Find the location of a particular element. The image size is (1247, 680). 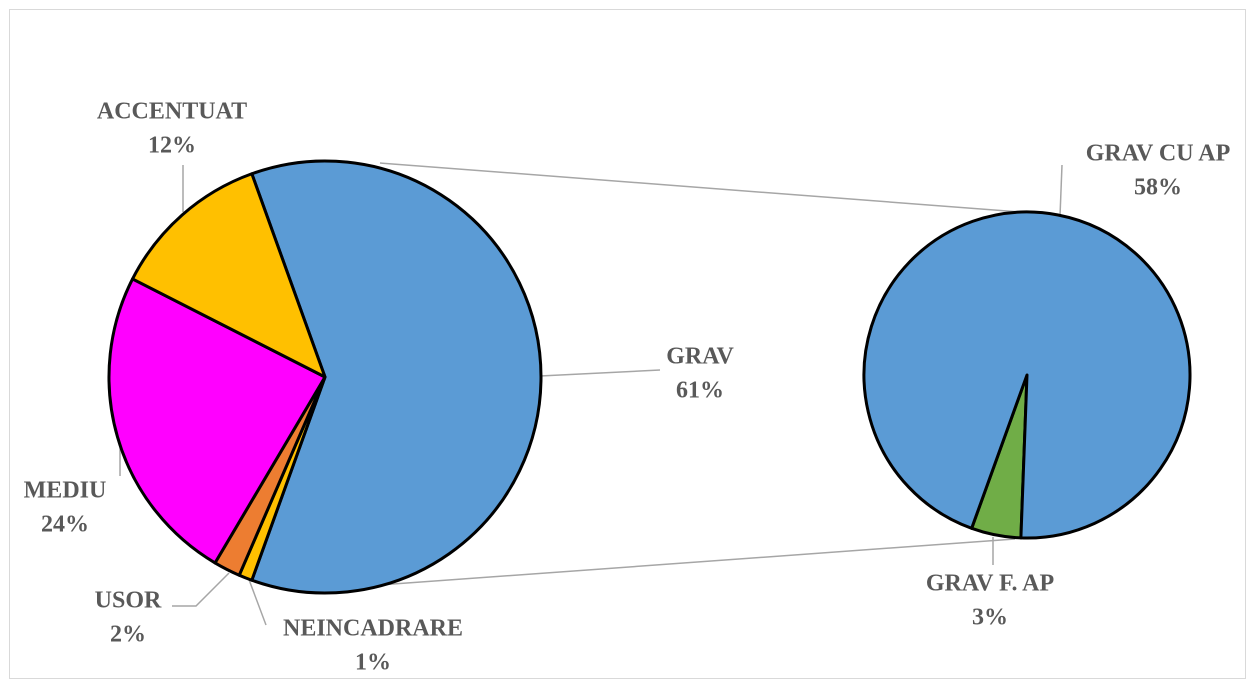

slice-label: USOR is located at coordinates (128, 601).